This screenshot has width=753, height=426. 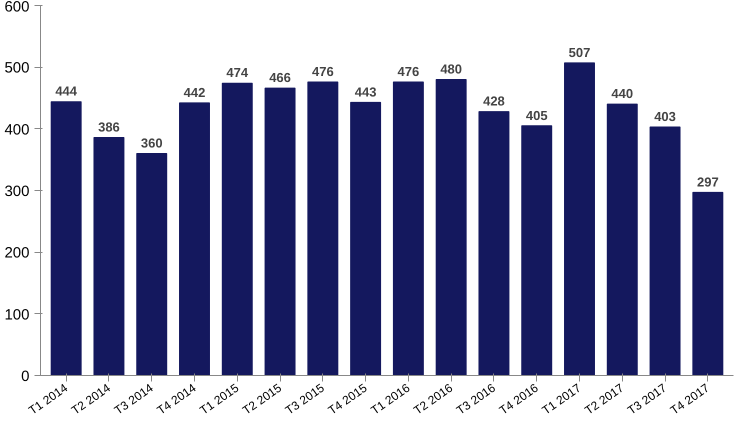 I want to click on y-tick-label: 200, so click(x=17, y=253).